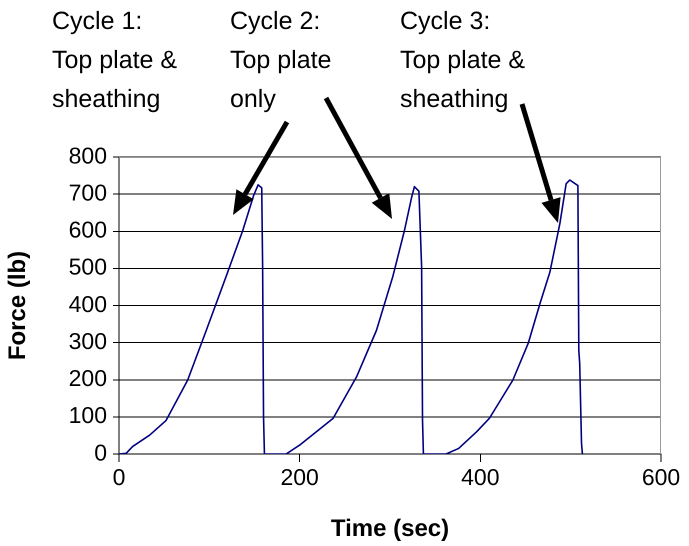 Image resolution: width=689 pixels, height=546 pixels. I want to click on y-tick-label: 0, so click(100, 452).